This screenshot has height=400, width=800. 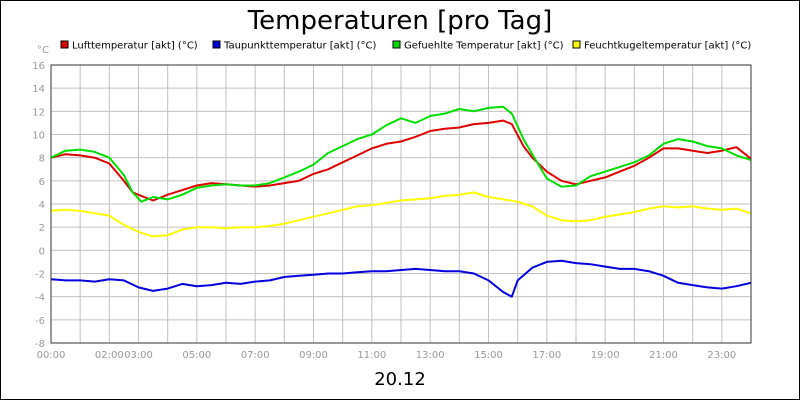 What do you see at coordinates (255, 355) in the screenshot?
I see `x-tick-label: 07:00` at bounding box center [255, 355].